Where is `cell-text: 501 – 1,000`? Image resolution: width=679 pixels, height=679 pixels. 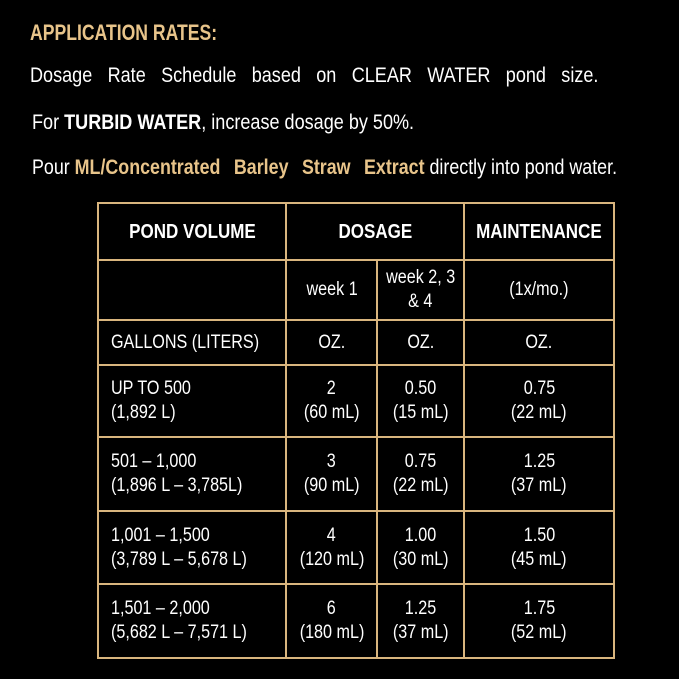 cell-text: 501 – 1,000 is located at coordinates (154, 461).